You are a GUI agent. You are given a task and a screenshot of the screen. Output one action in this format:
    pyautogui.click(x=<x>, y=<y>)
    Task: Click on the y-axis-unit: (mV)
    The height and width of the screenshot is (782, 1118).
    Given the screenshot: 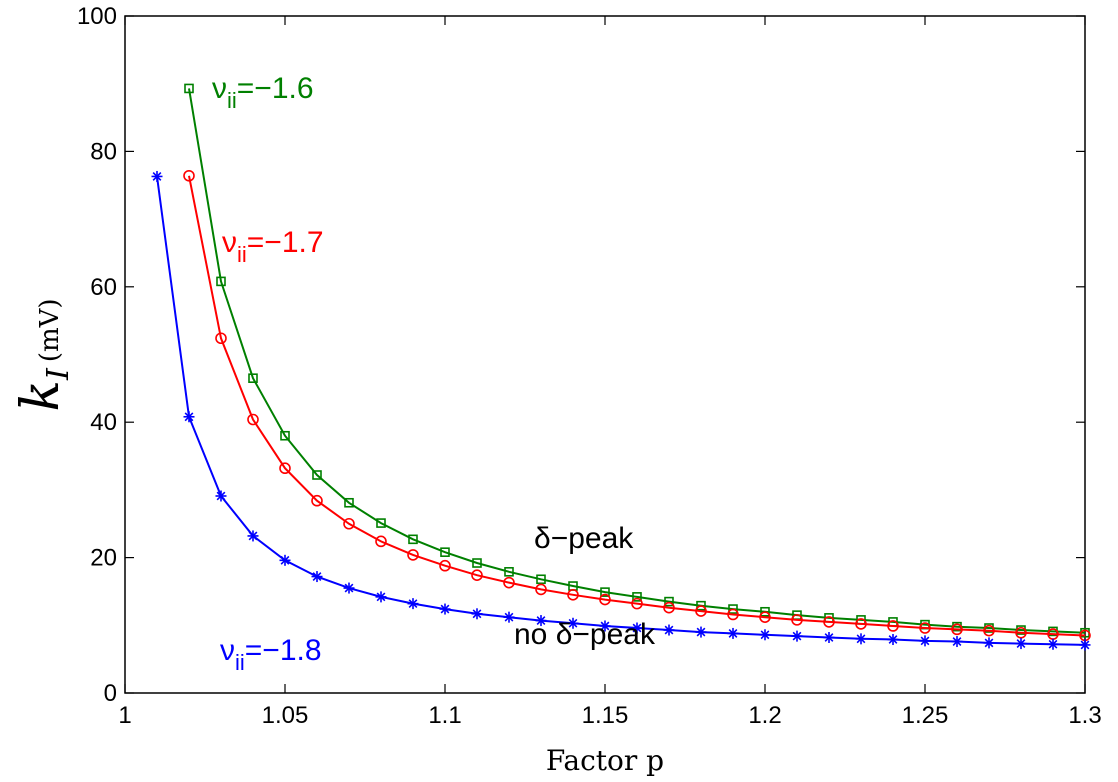 What is the action you would take?
    pyautogui.click(x=50, y=330)
    